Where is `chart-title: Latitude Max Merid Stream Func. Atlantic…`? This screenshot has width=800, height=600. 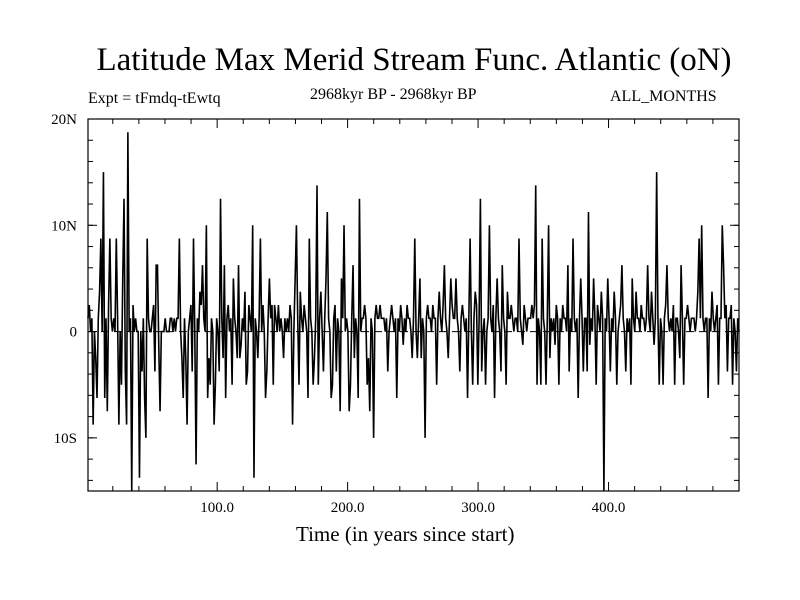
chart-title: Latitude Max Merid Stream Func. Atlantic… is located at coordinates (414, 60).